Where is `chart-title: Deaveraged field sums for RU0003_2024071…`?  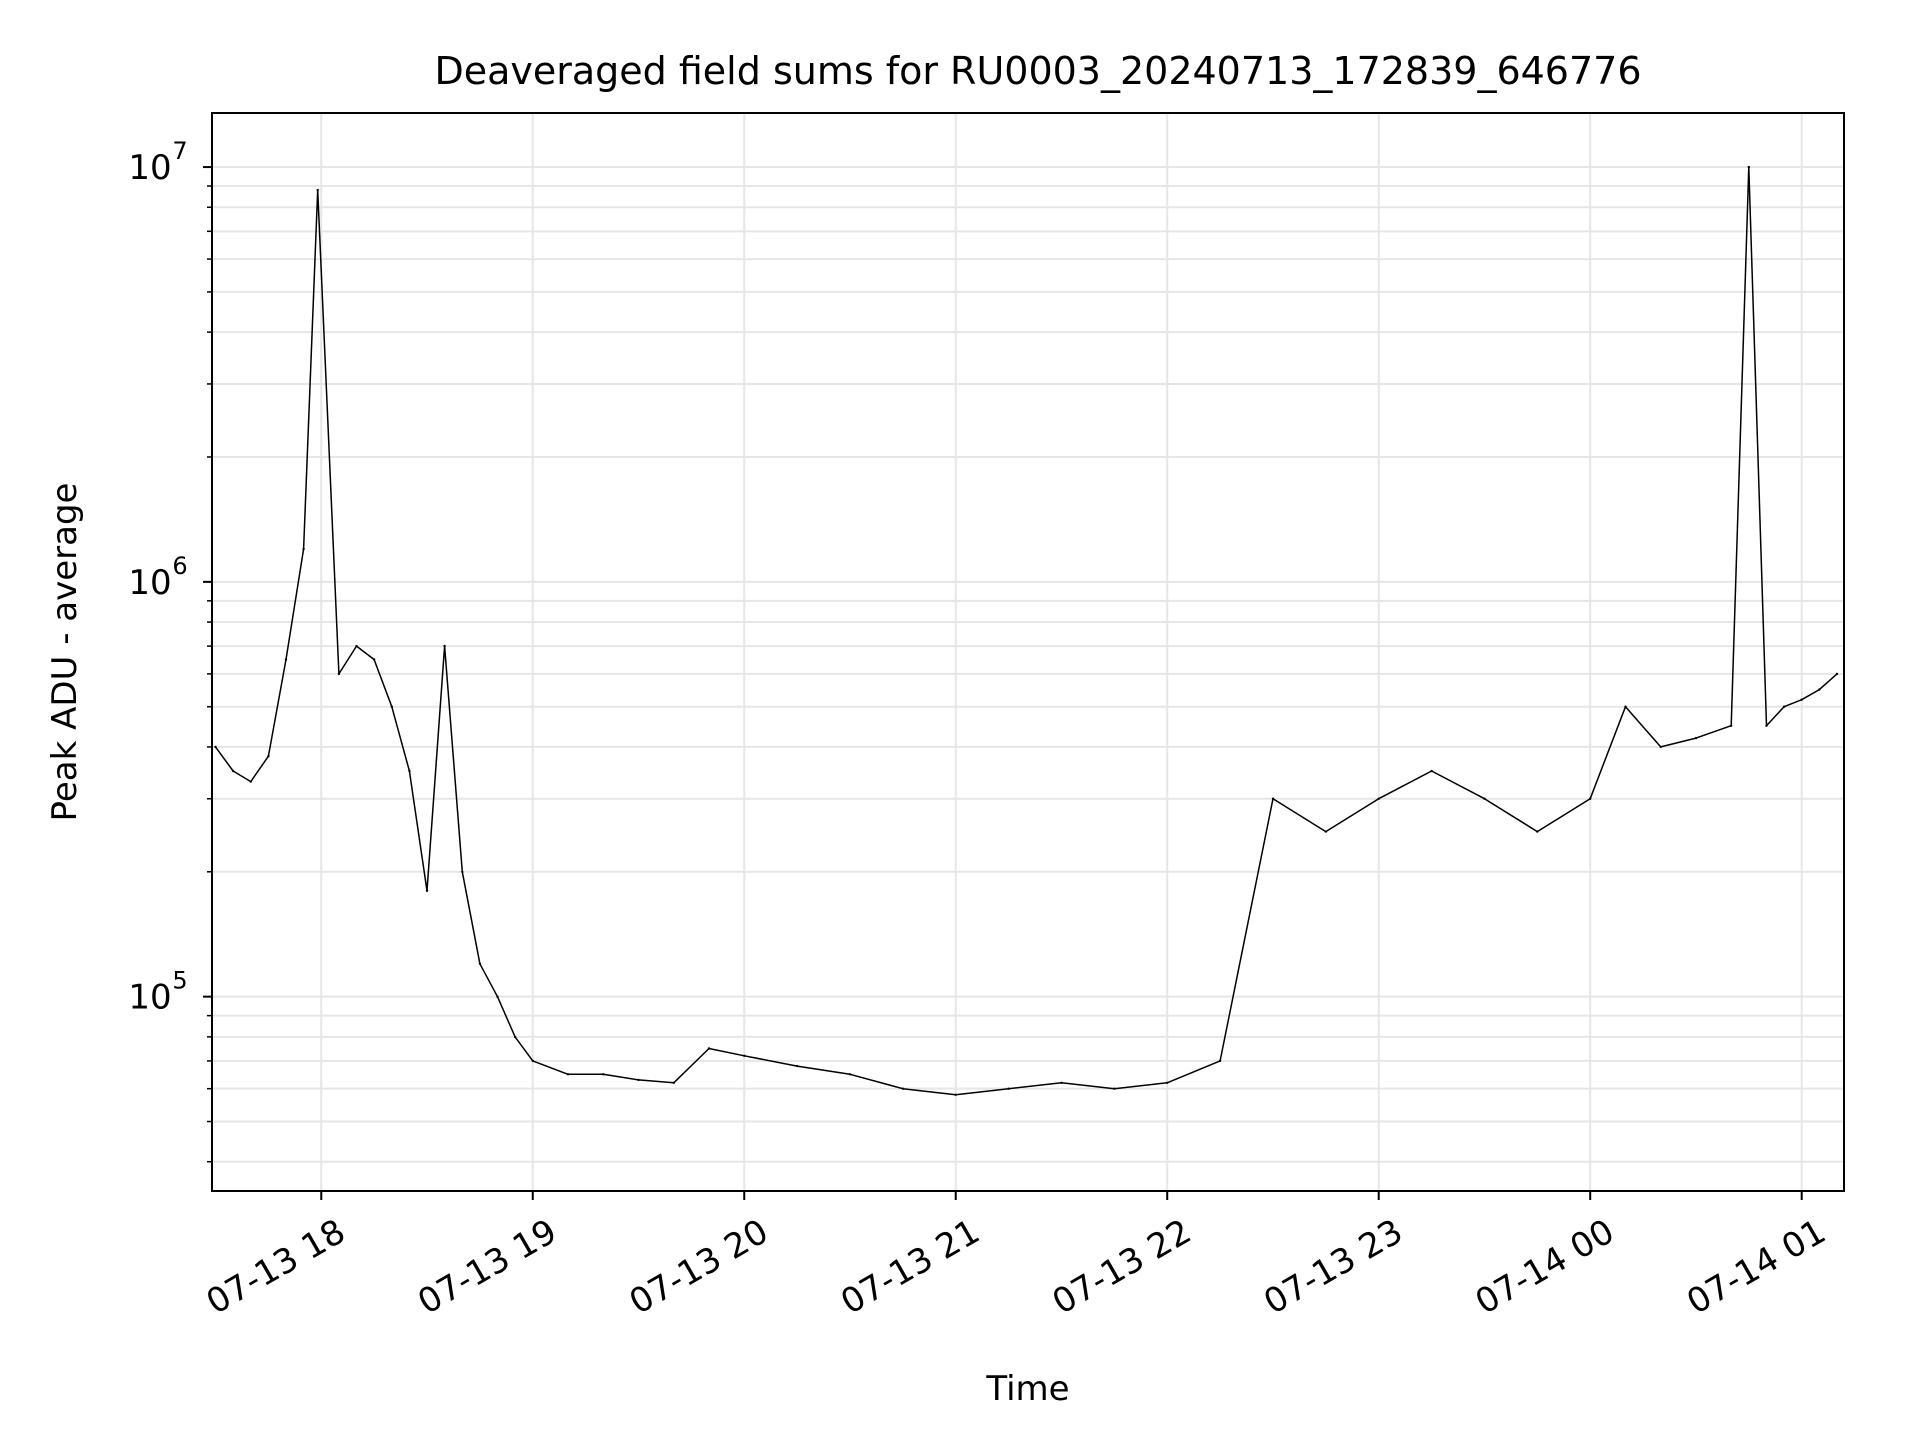
chart-title: Deaveraged field sums for RU0003_2024071… is located at coordinates (1037, 71).